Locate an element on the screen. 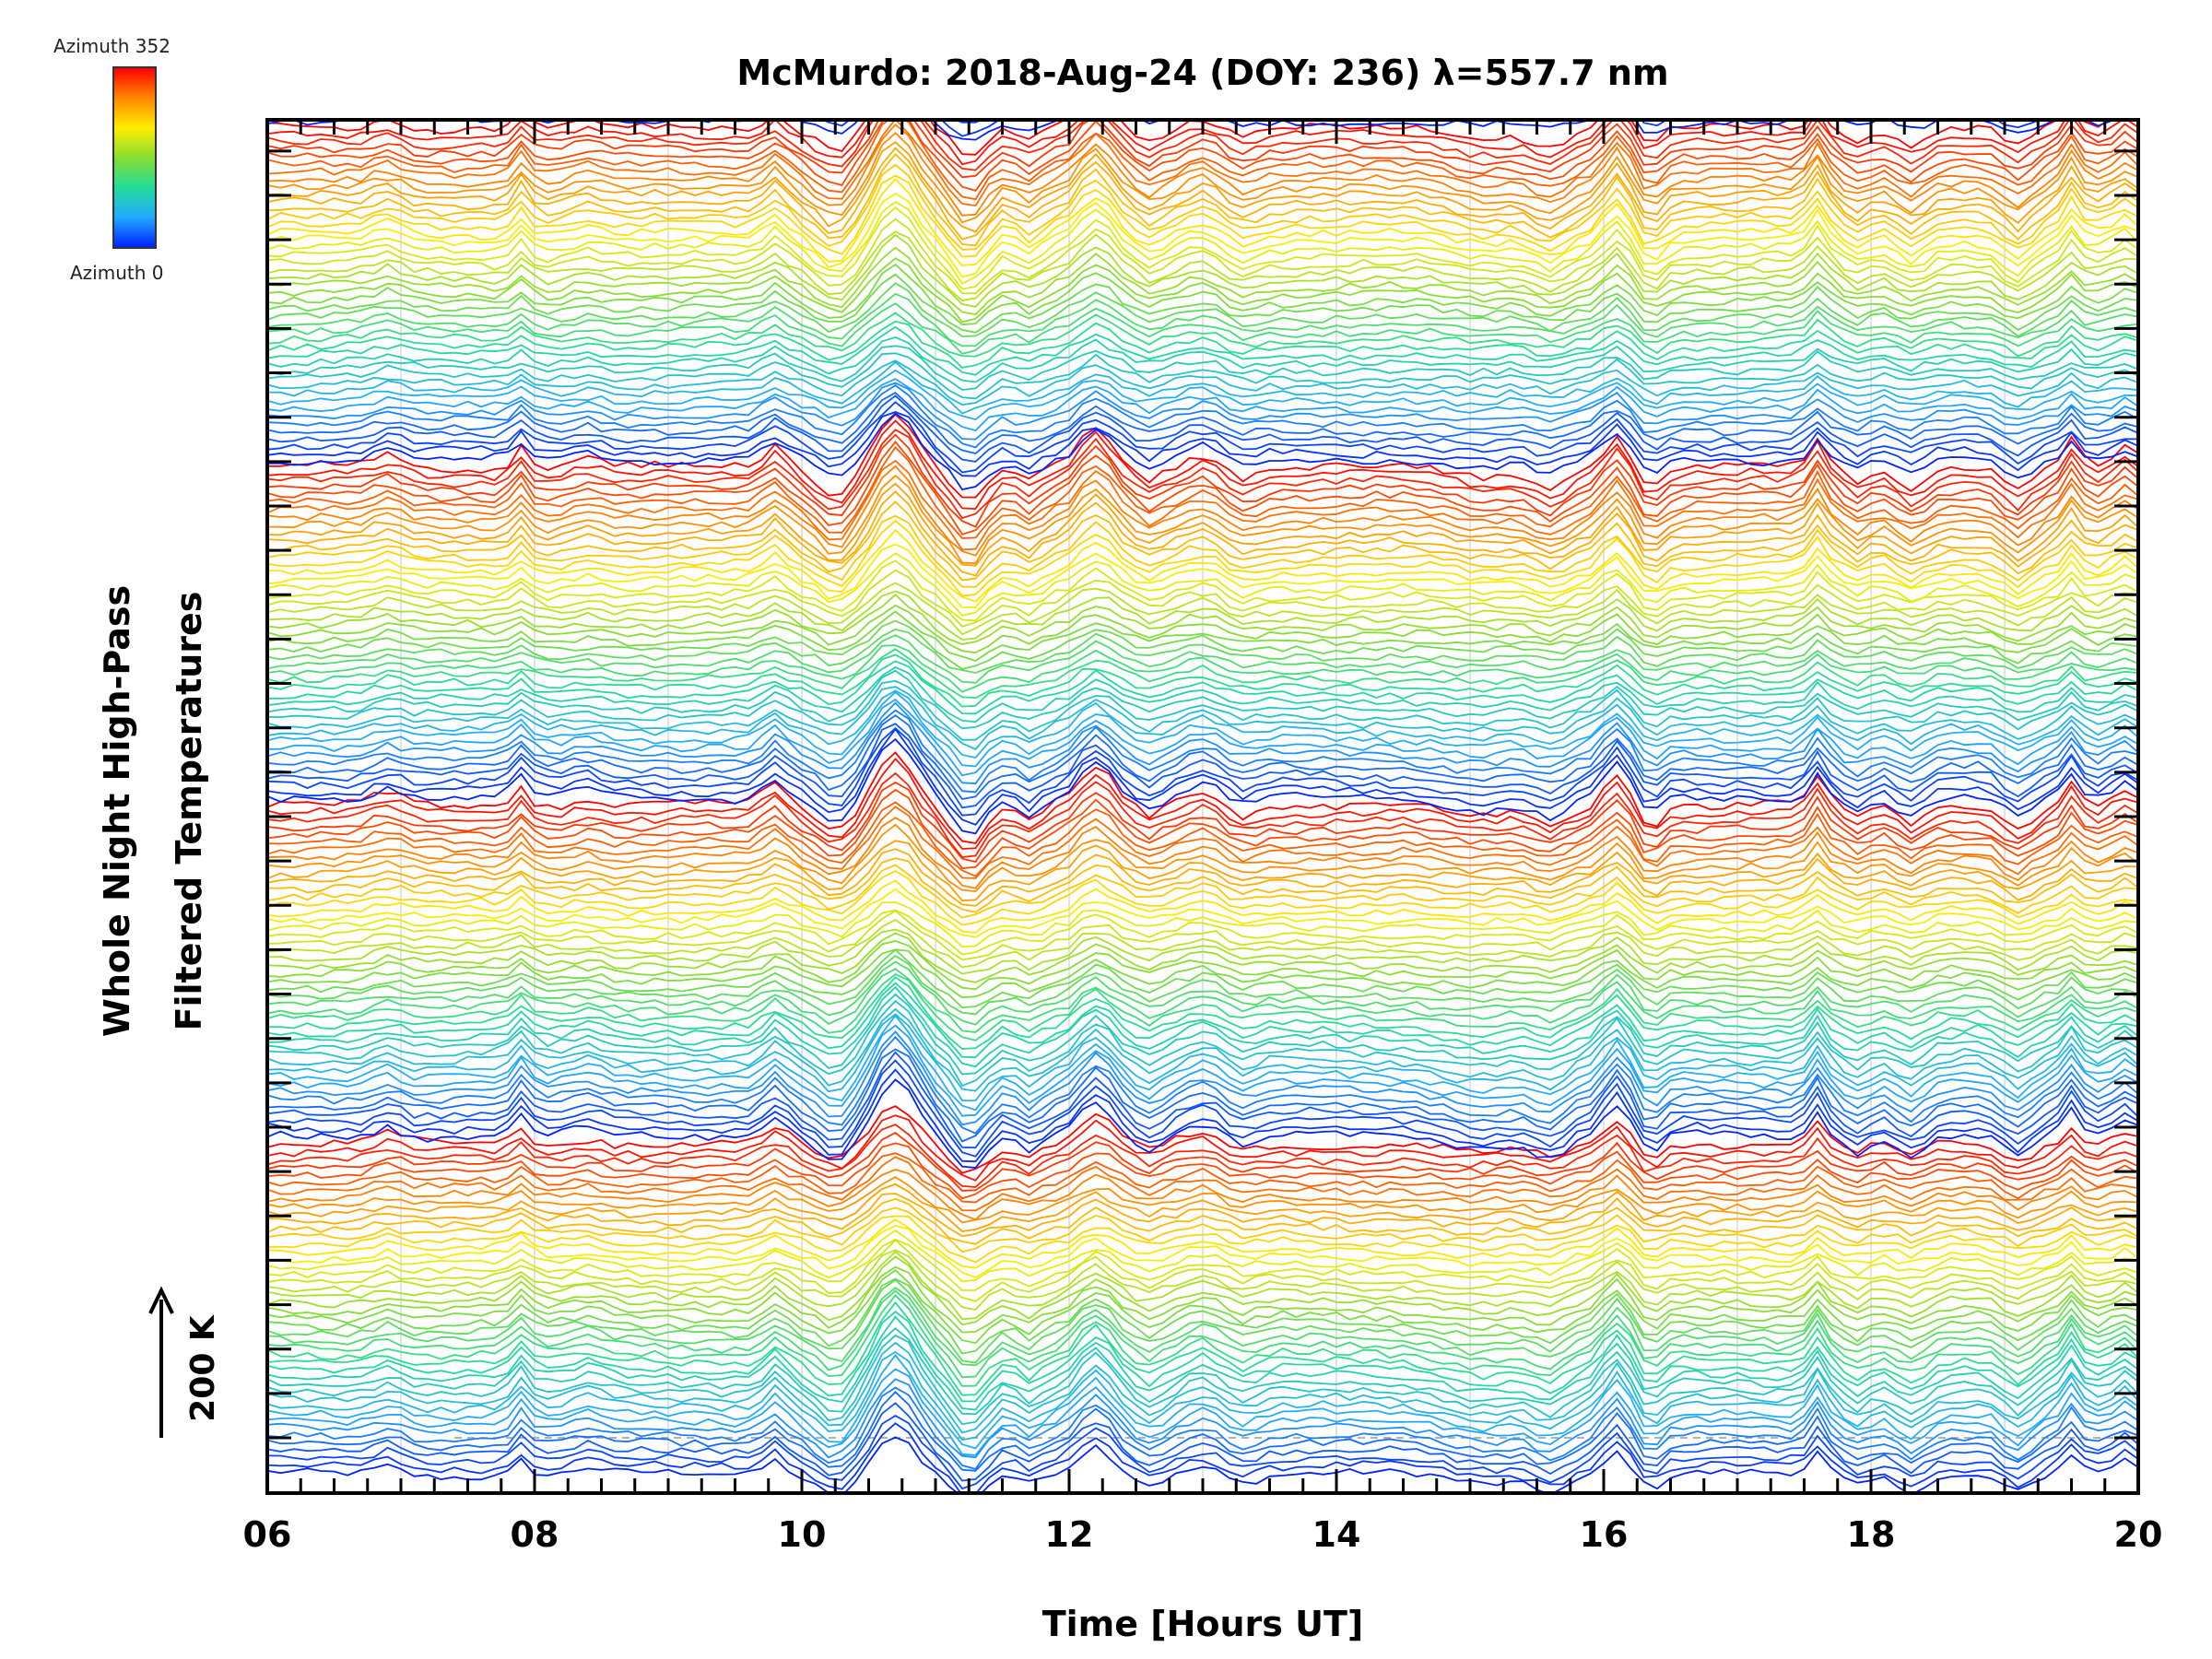 The height and width of the screenshot is (1659, 2212). y-axis-label-line2: Filtered Temperatures is located at coordinates (189, 811).